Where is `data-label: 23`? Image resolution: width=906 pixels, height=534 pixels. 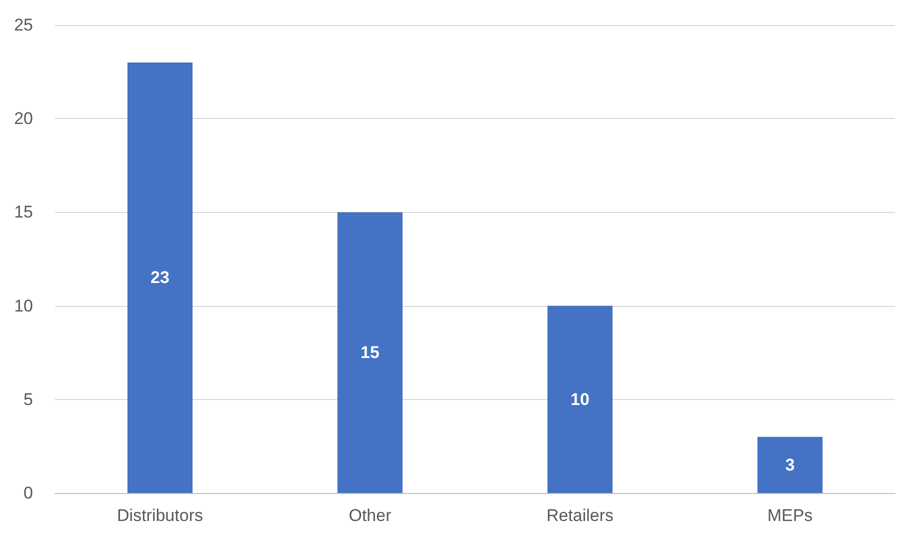 data-label: 23 is located at coordinates (160, 278).